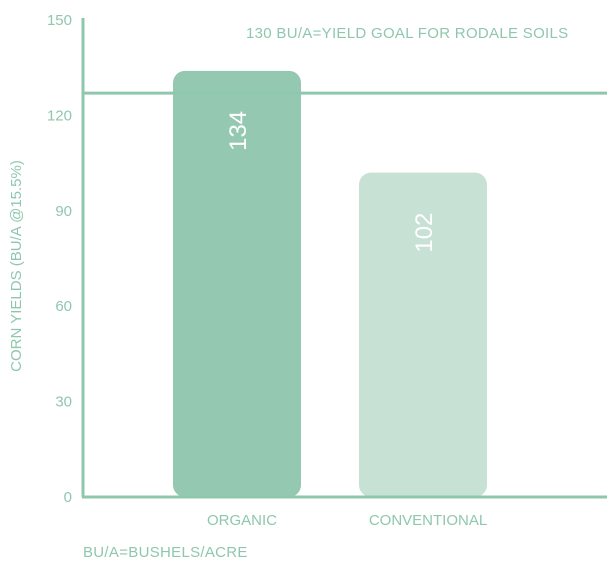 The image size is (607, 563). Describe the element at coordinates (63, 306) in the screenshot. I see `y-tick-label: 60` at that location.